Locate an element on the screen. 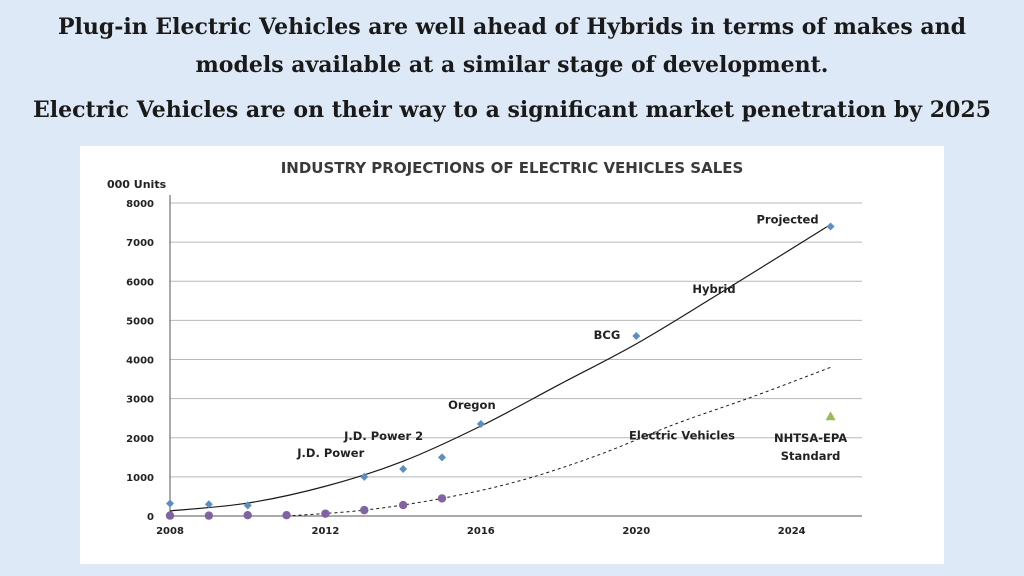 This screenshot has width=1024, height=576. annotation-oregon: Oregon is located at coordinates (472, 405).